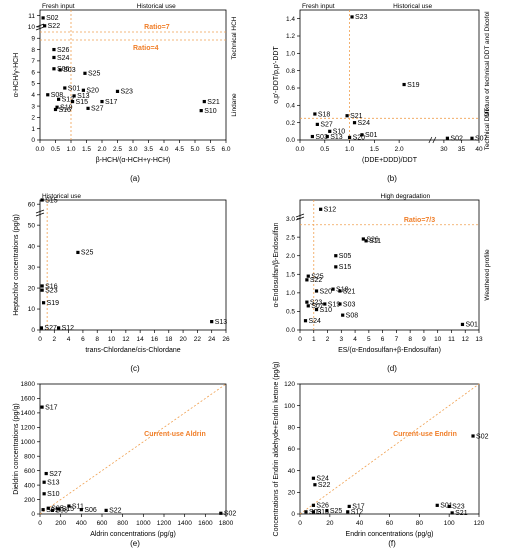 The height and width of the screenshot is (550, 514). What do you see at coordinates (336, 137) in the screenshot?
I see `point-label: S13` at bounding box center [336, 137].